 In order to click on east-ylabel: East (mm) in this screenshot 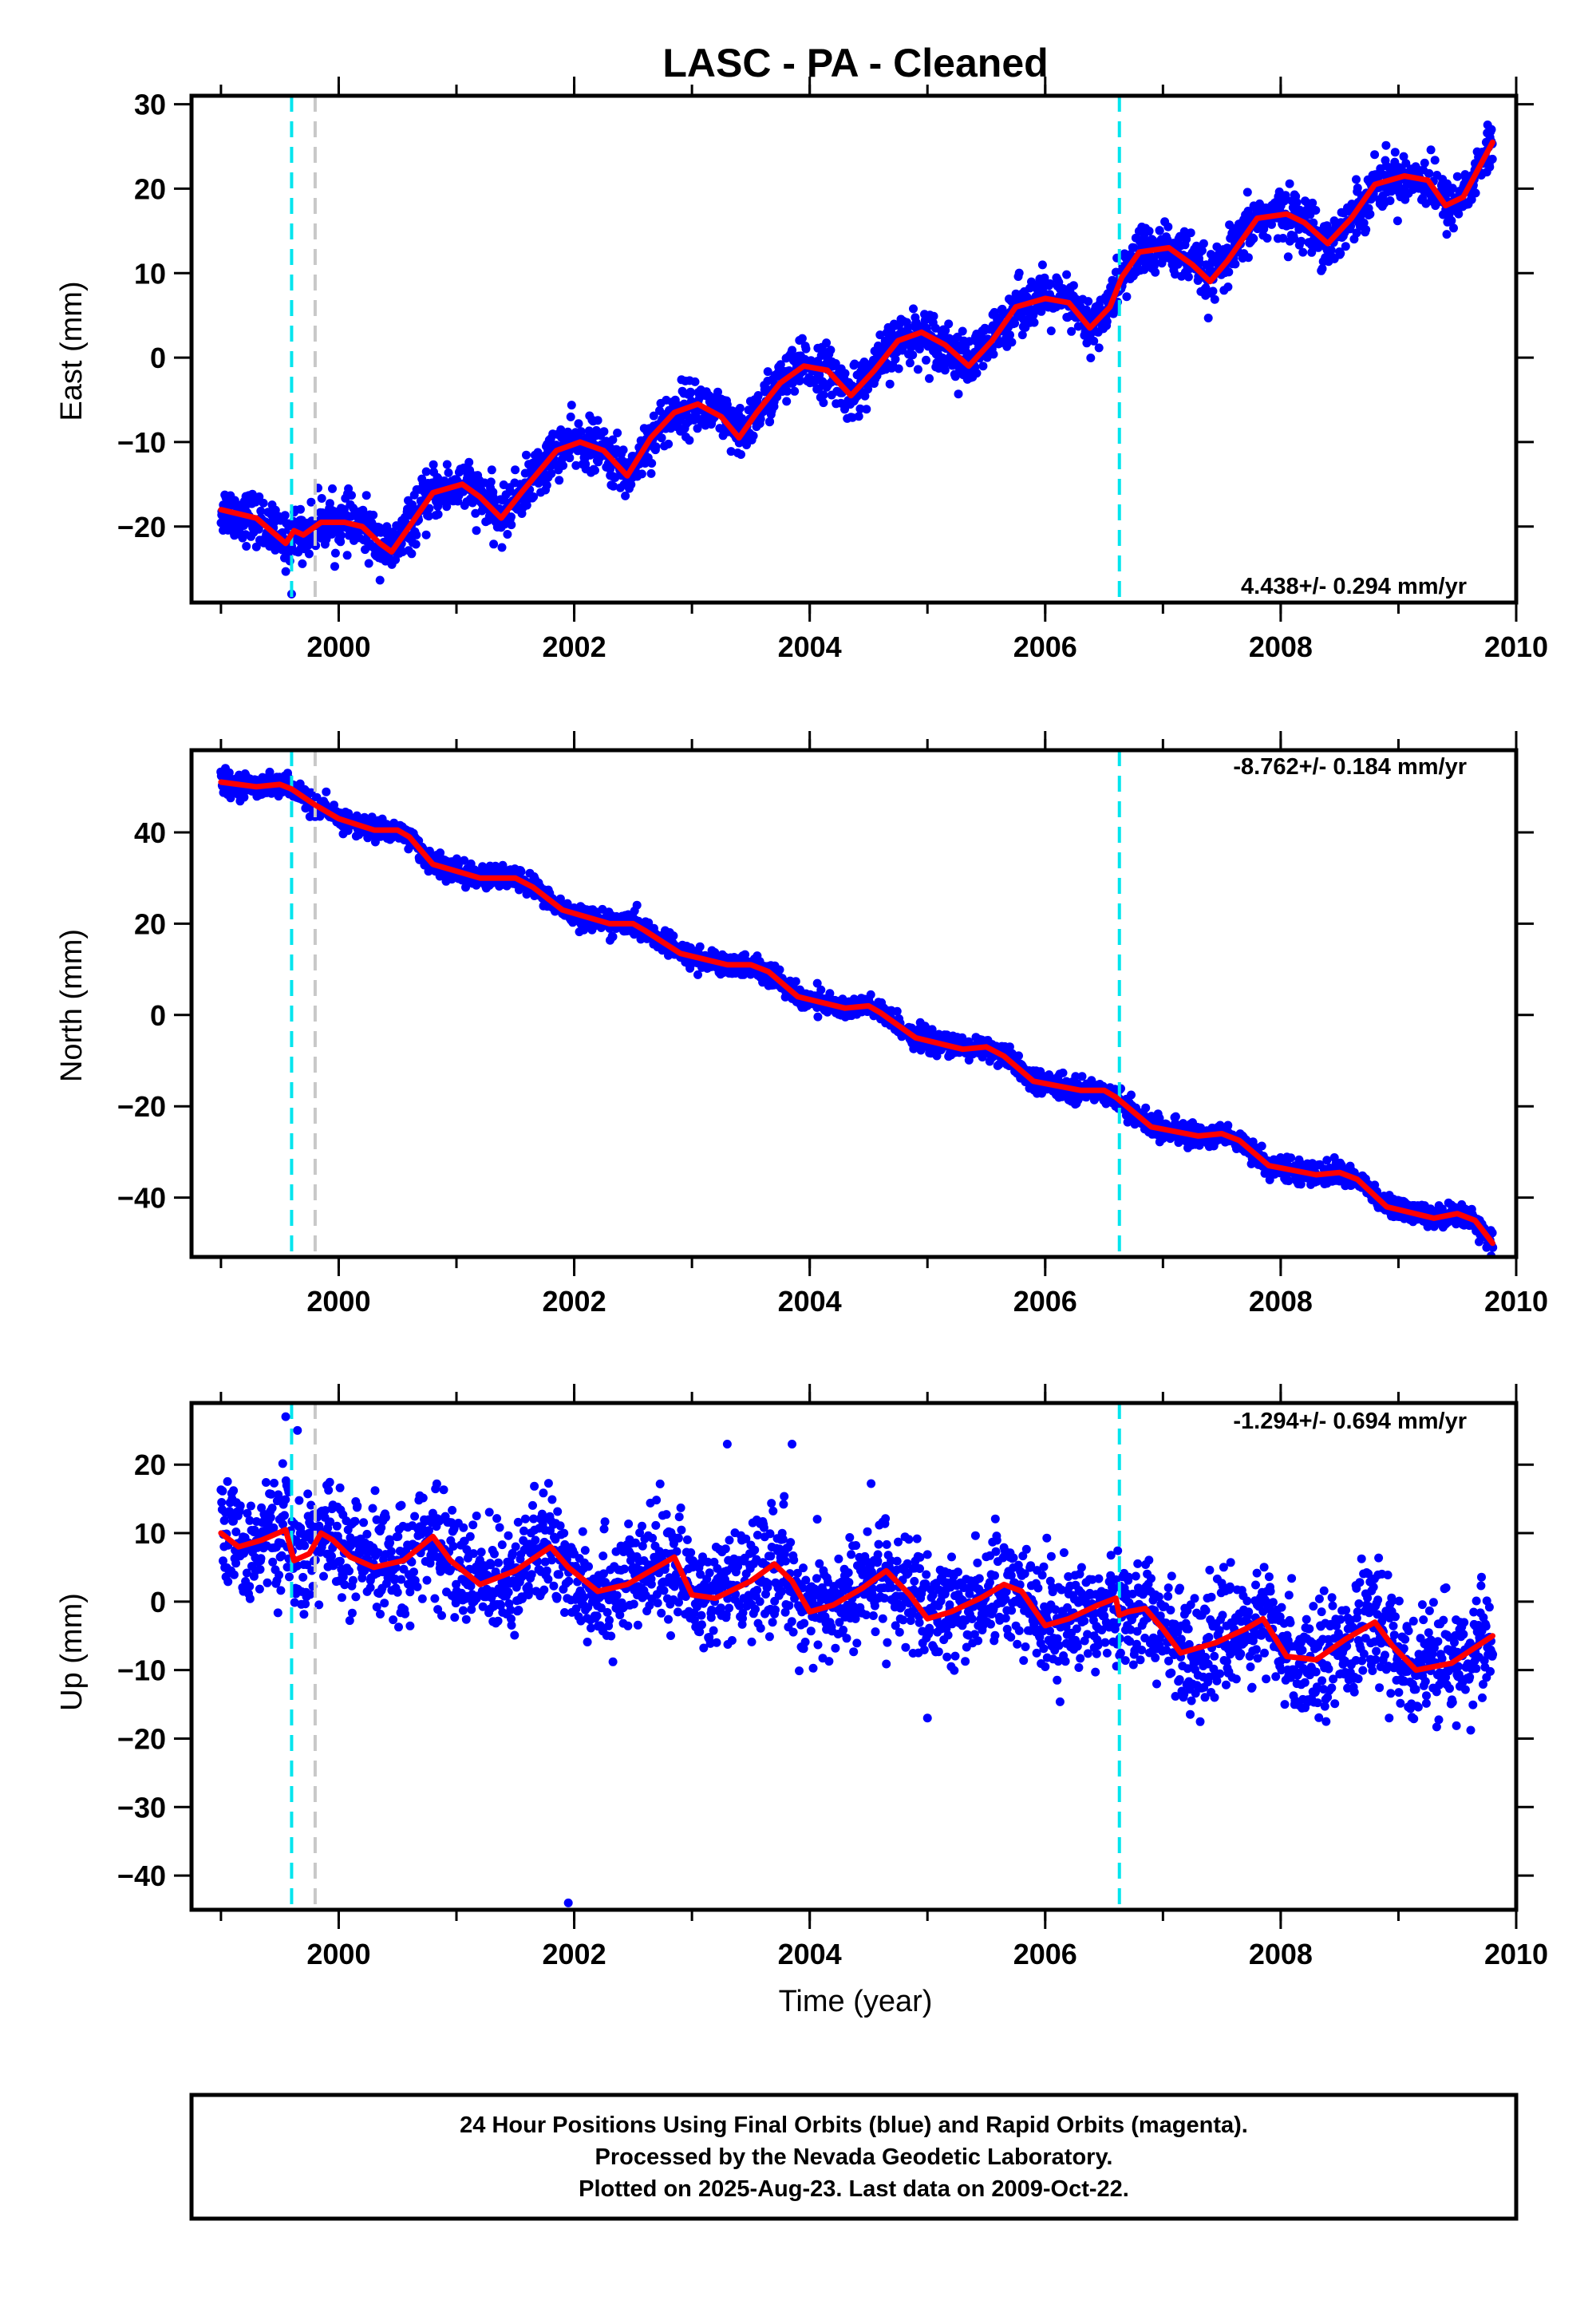, I will do `click(72, 351)`.